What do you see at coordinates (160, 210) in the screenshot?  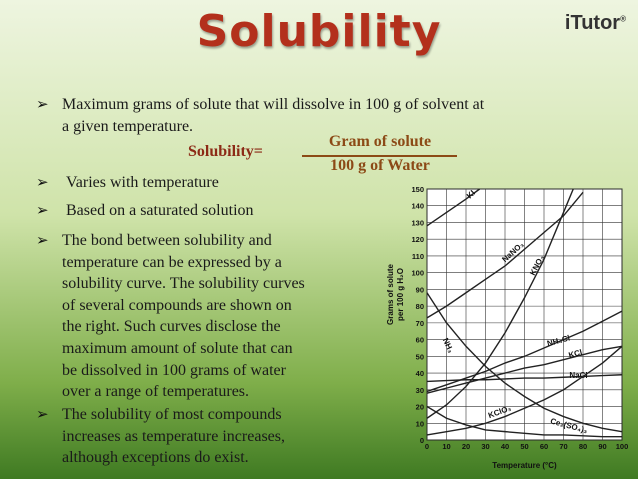 I see `bullet-text: Based on a saturated solution` at bounding box center [160, 210].